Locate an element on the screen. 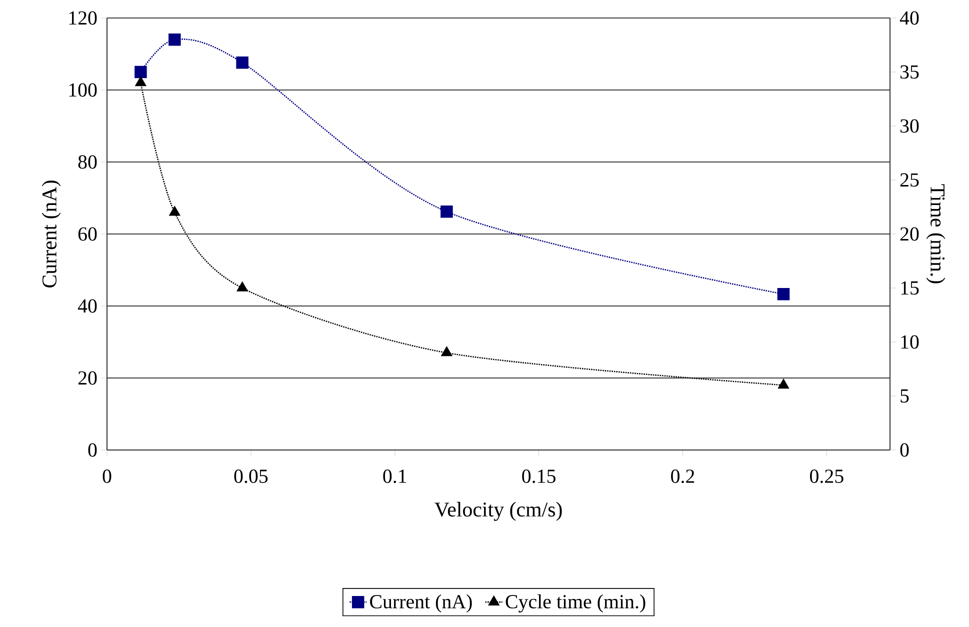 This screenshot has height=627, width=969. y-tick-label: 0 is located at coordinates (92, 450).